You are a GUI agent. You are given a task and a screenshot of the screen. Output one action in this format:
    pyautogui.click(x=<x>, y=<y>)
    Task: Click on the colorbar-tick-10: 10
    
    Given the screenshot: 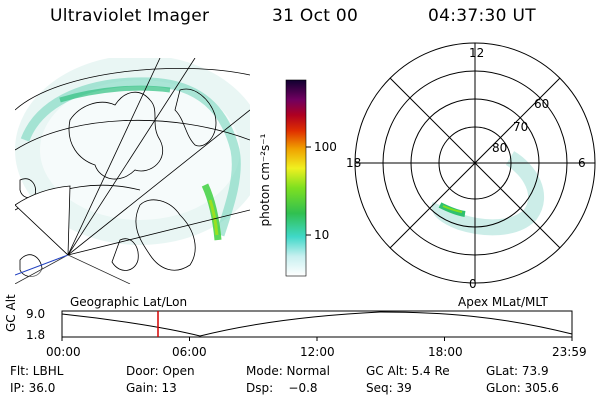 What is the action you would take?
    pyautogui.click(x=322, y=235)
    